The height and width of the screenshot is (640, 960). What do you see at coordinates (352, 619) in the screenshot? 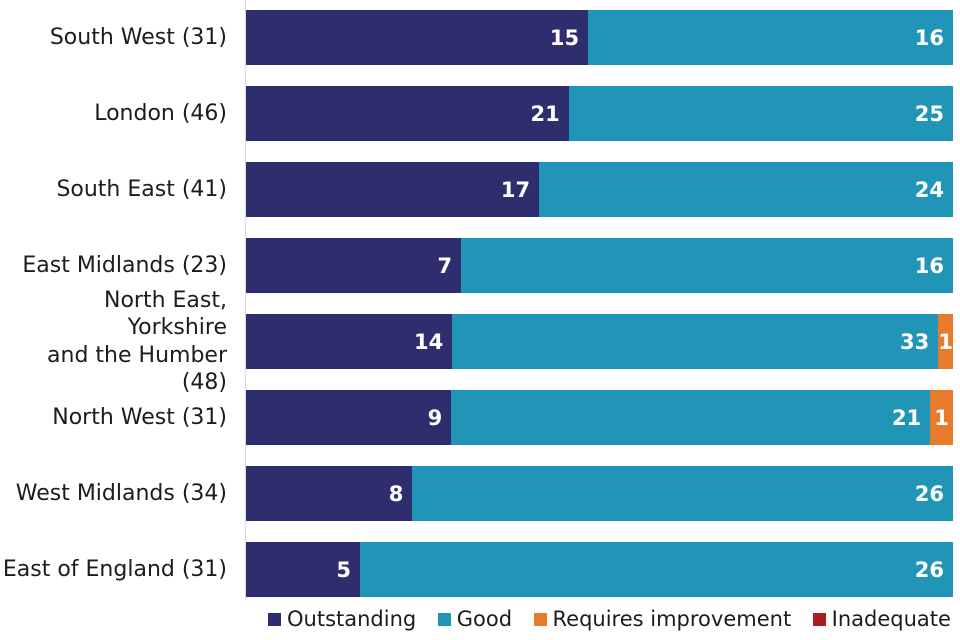
I see `legend-label: Outstanding` at bounding box center [352, 619].